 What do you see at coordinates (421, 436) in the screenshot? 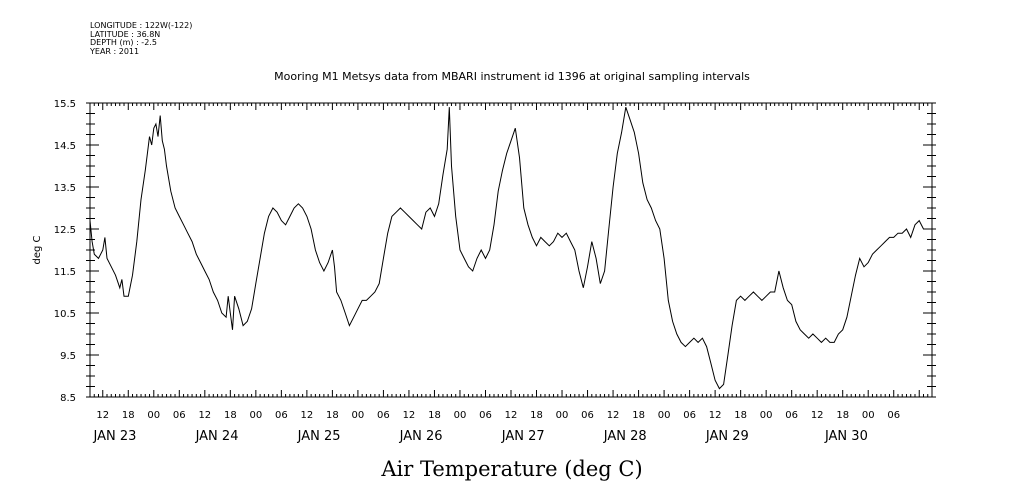
I see `day-label: JAN 26` at bounding box center [421, 436].